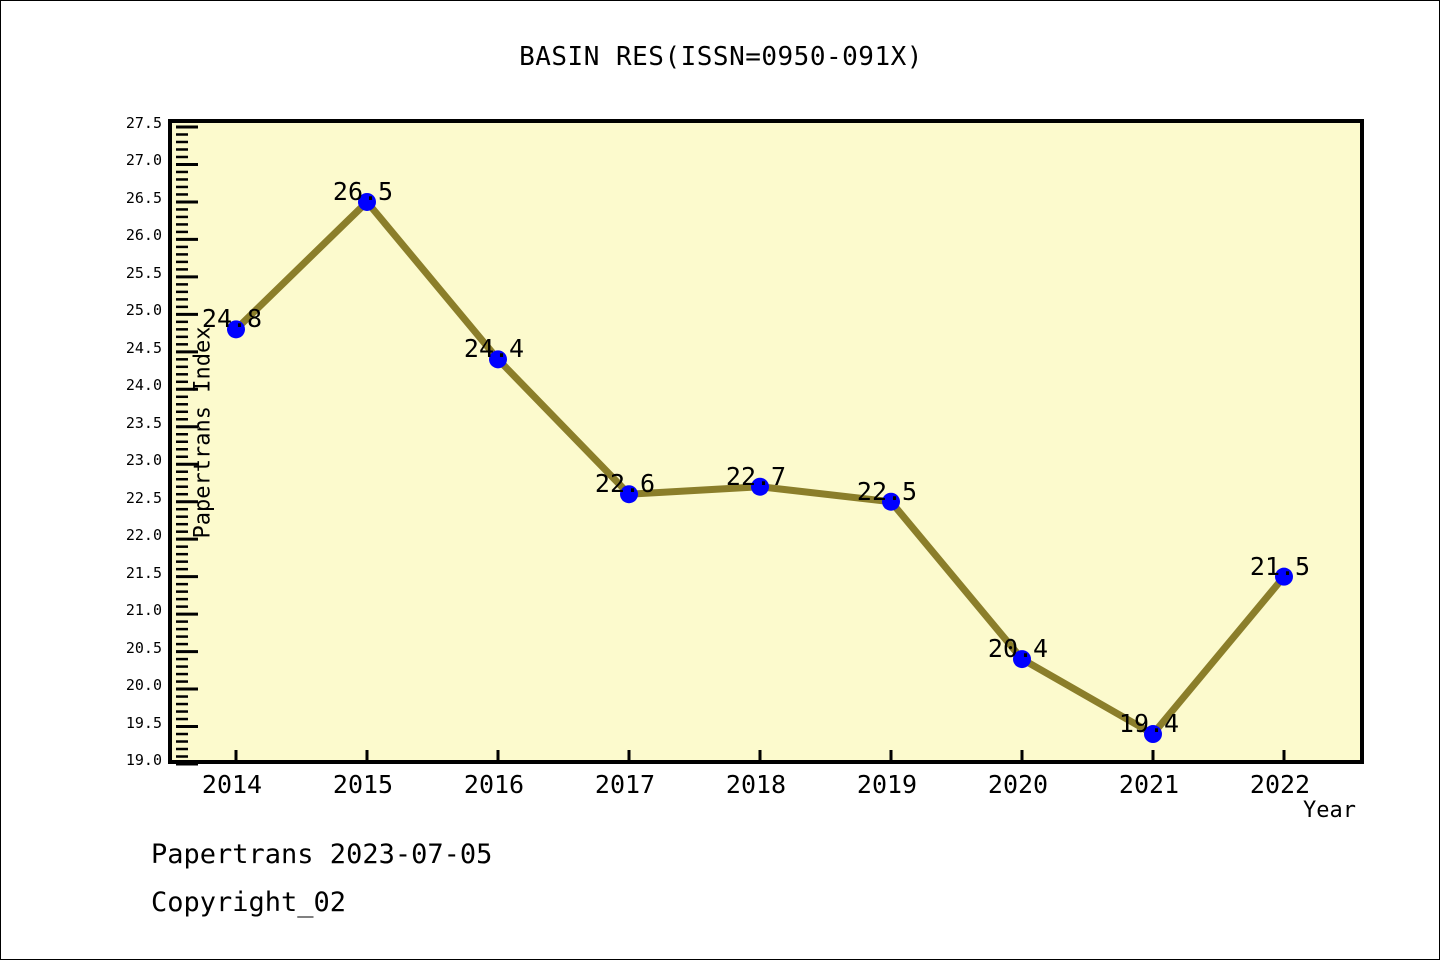 Image resolution: width=1440 pixels, height=960 pixels. Describe the element at coordinates (143, 310) in the screenshot. I see `y-axis-tick-label: 25.0` at that location.